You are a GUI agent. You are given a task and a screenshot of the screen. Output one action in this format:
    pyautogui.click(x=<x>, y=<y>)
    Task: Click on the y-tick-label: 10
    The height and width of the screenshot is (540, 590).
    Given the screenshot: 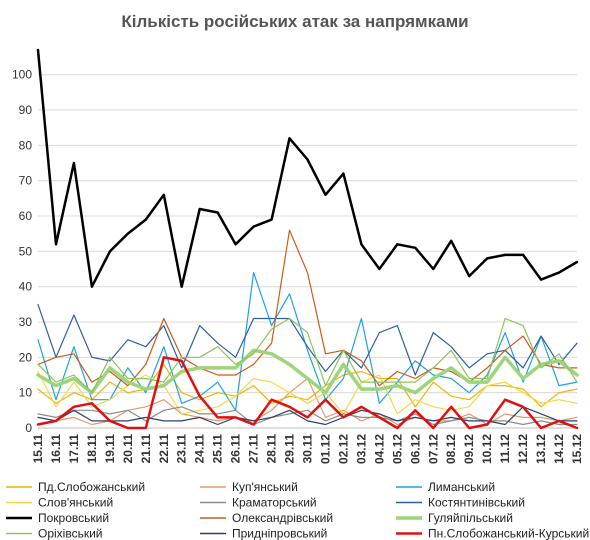 What is the action you would take?
    pyautogui.click(x=26, y=393)
    